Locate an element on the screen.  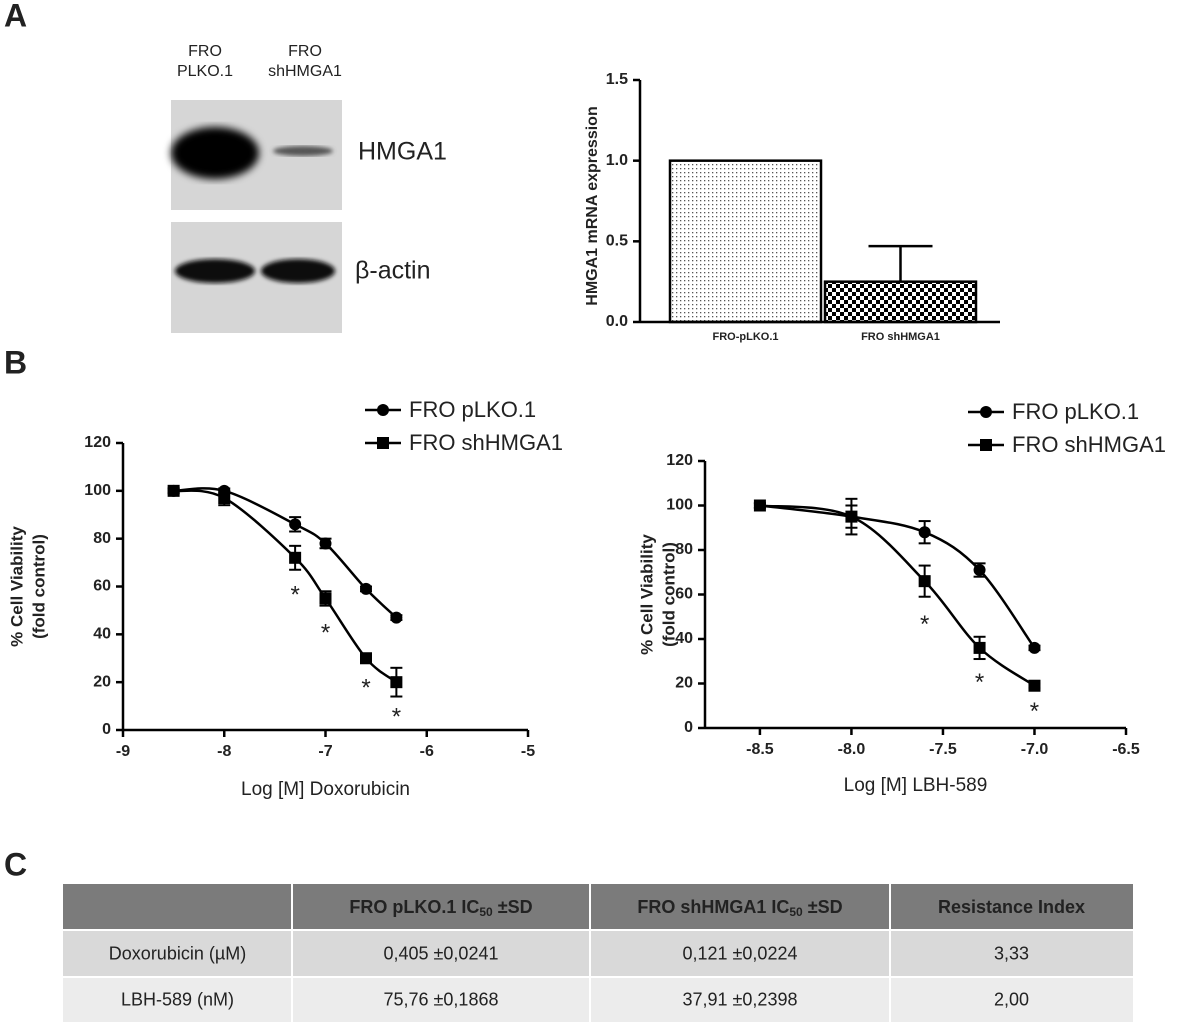
header-cell: Resistance Index is located at coordinates (1011, 907).